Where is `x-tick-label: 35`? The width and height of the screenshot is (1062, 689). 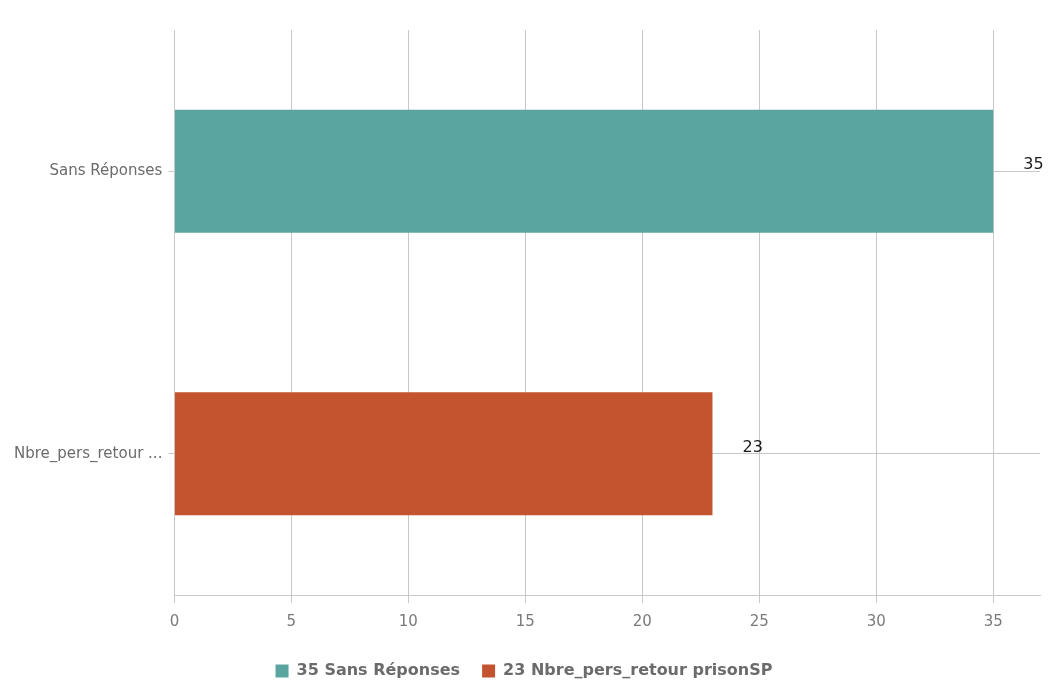 x-tick-label: 35 is located at coordinates (993, 620).